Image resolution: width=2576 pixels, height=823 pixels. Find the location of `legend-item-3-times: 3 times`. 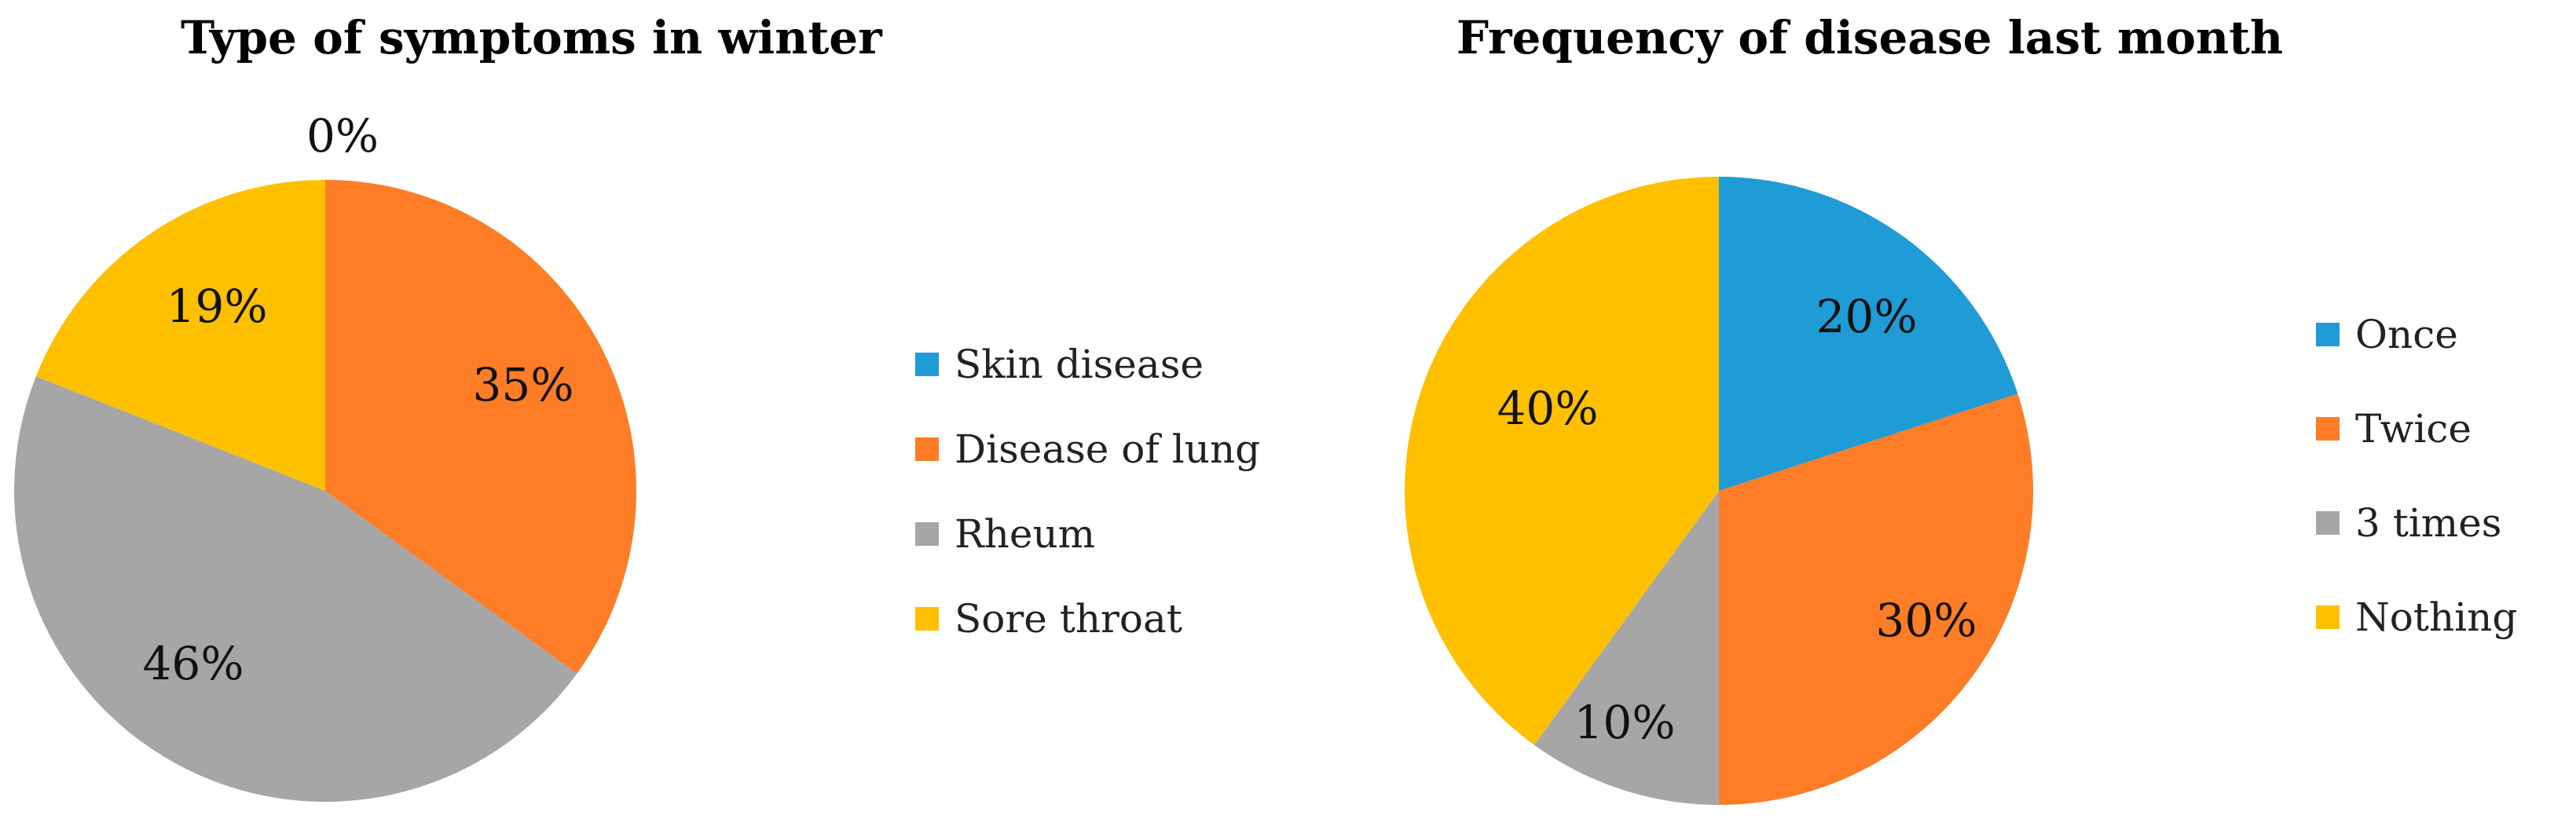

legend-item-3-times: 3 times is located at coordinates (2416, 523).